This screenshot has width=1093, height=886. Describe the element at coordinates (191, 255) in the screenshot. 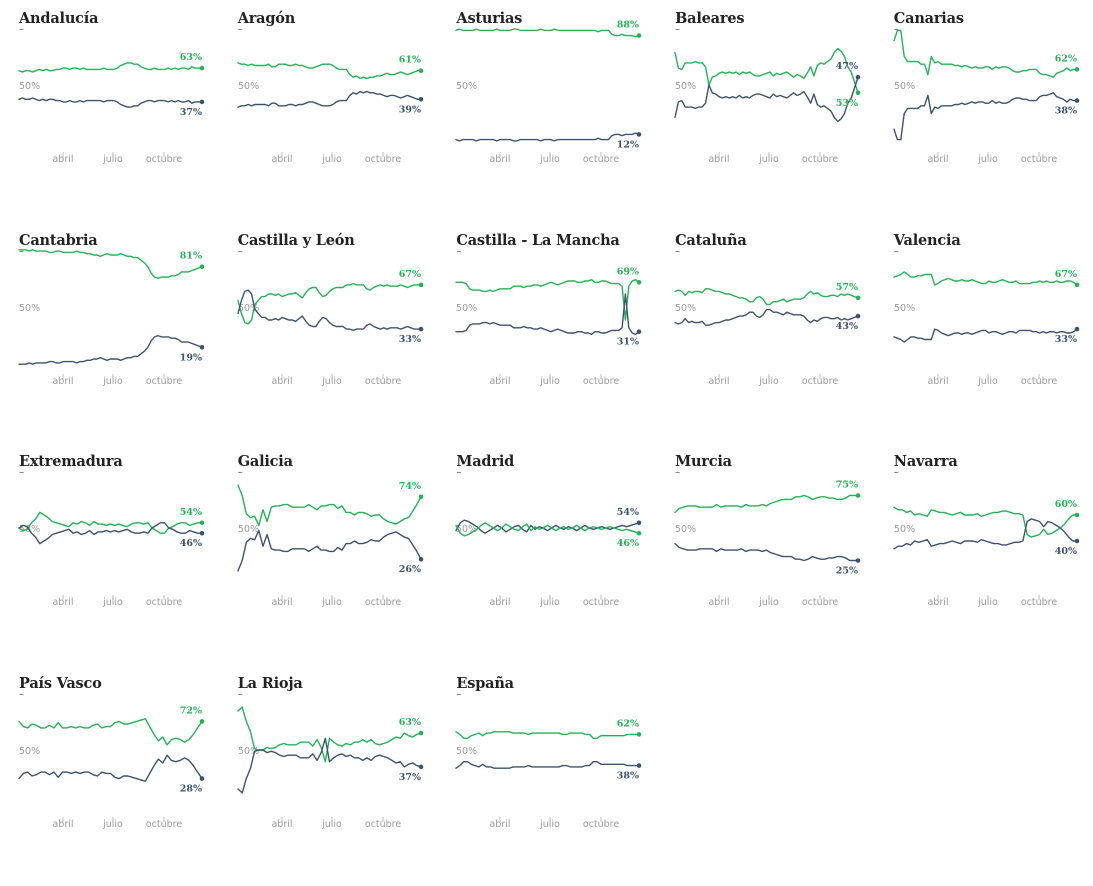

I see `series-end-label: 81%` at that location.